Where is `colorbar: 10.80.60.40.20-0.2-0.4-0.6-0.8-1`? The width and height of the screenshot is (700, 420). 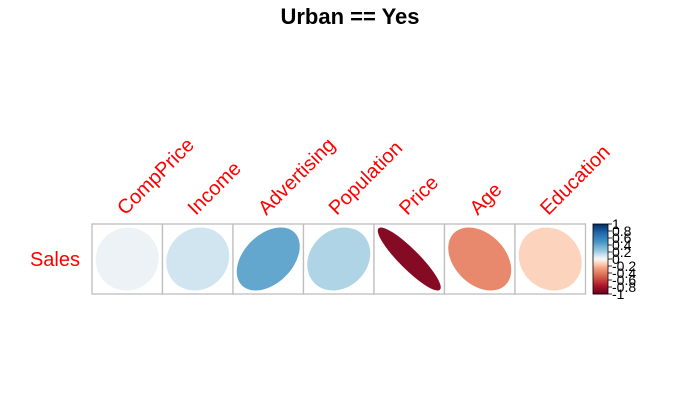 colorbar: 10.80.60.40.20-0.2-0.4-0.6-0.8-1 is located at coordinates (614, 259).